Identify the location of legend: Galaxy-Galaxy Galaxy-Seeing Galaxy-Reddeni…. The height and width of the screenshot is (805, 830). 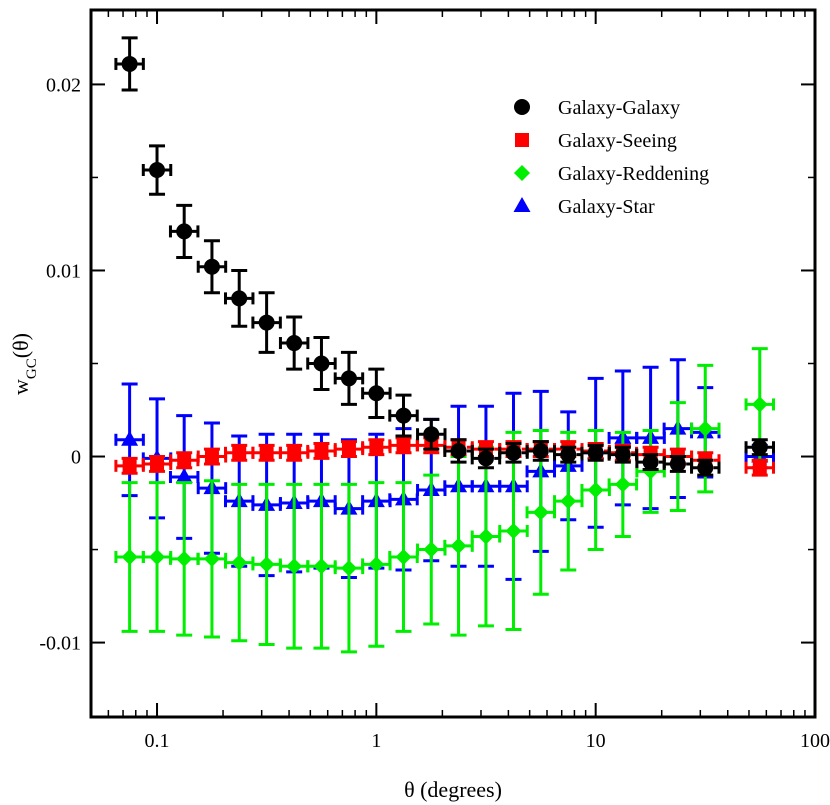
(611, 157).